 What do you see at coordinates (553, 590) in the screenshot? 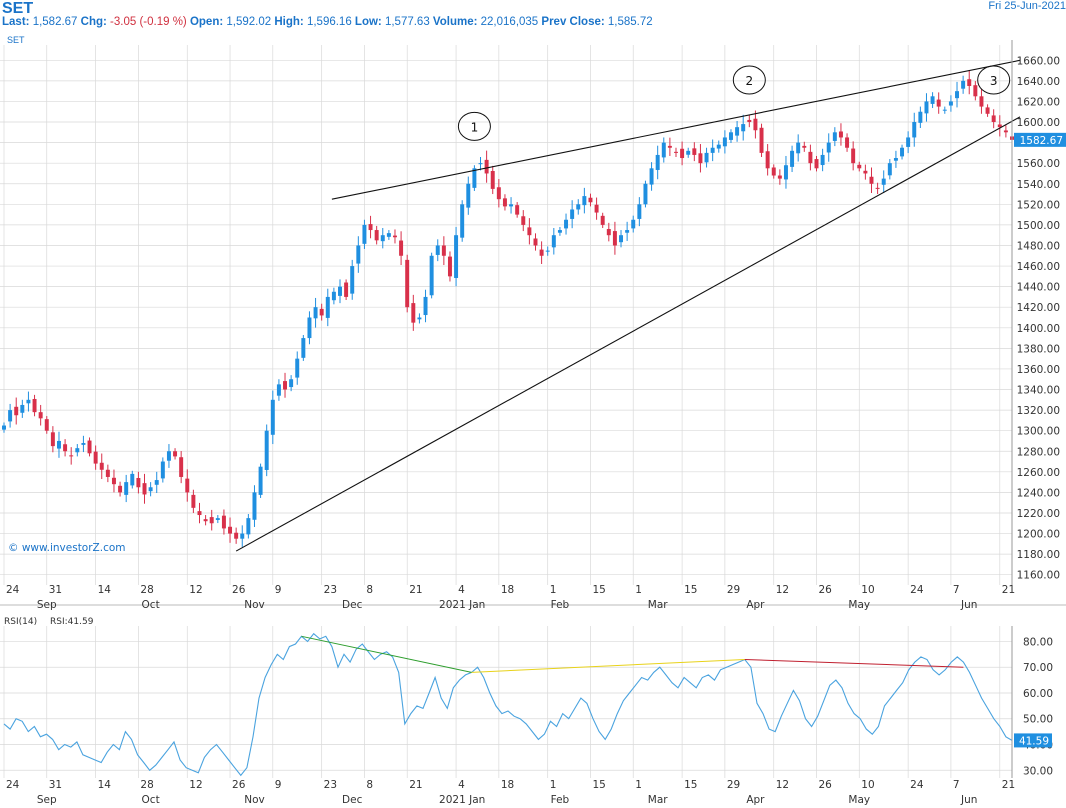
I see `price-x-day-tick: 1` at bounding box center [553, 590].